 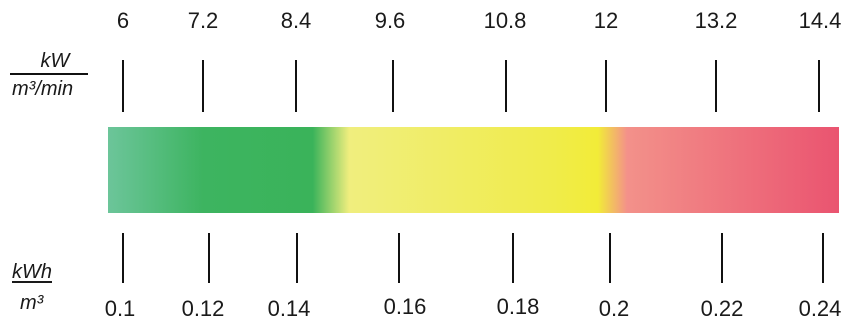 What do you see at coordinates (405, 306) in the screenshot?
I see `bottom-tick-label: 0.16` at bounding box center [405, 306].